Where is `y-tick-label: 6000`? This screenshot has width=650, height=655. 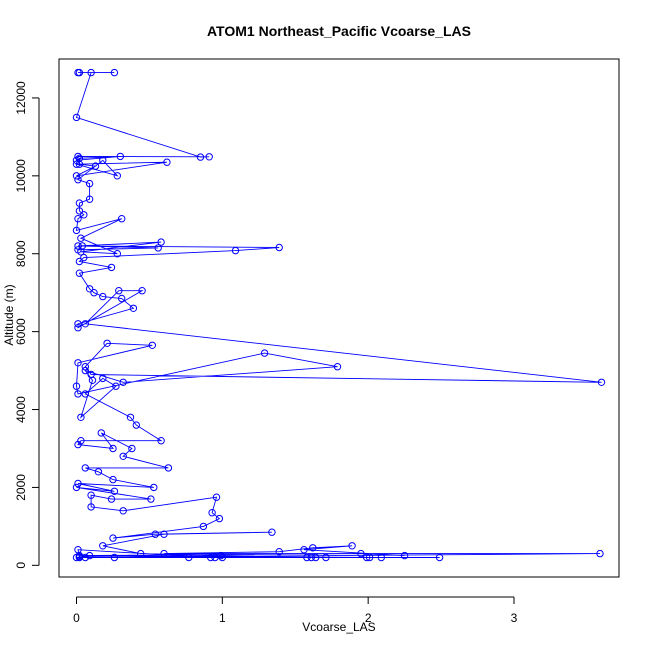
y-tick-label: 6000 is located at coordinates (21, 331).